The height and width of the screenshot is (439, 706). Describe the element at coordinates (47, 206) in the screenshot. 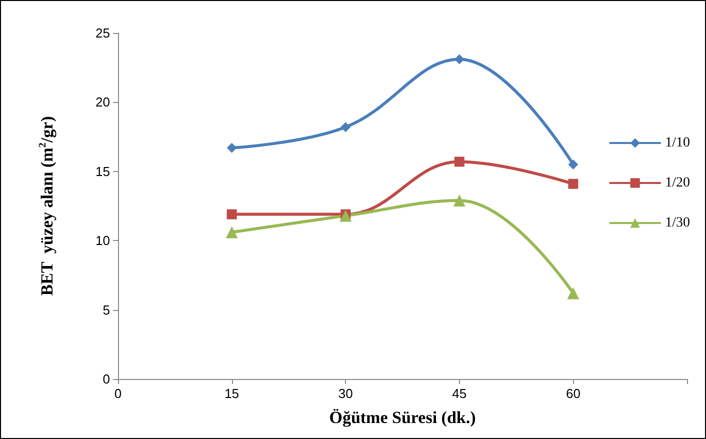

I see `y-axis-title: BET yüzey alanı (m2/gr)` at that location.